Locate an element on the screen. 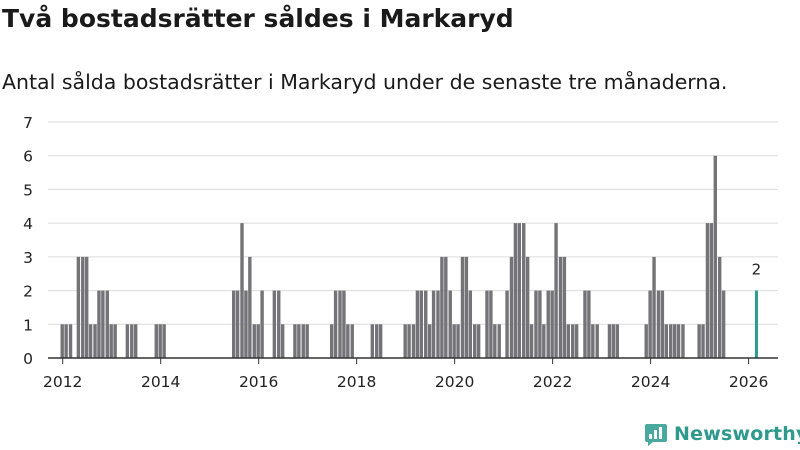 Image resolution: width=800 pixels, height=450 pixels. data-label: 2 is located at coordinates (757, 270).